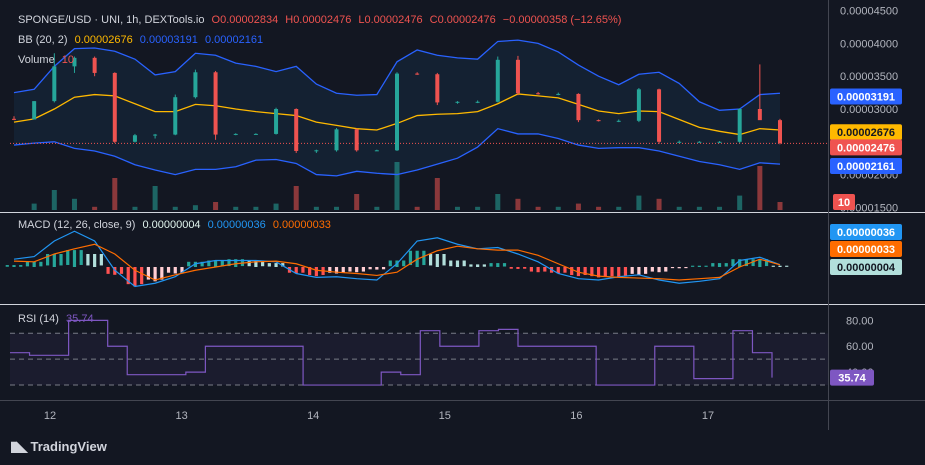 This screenshot has height=465, width=925. What do you see at coordinates (68, 60) in the screenshot?
I see `volume-legend-value: 10` at bounding box center [68, 60].